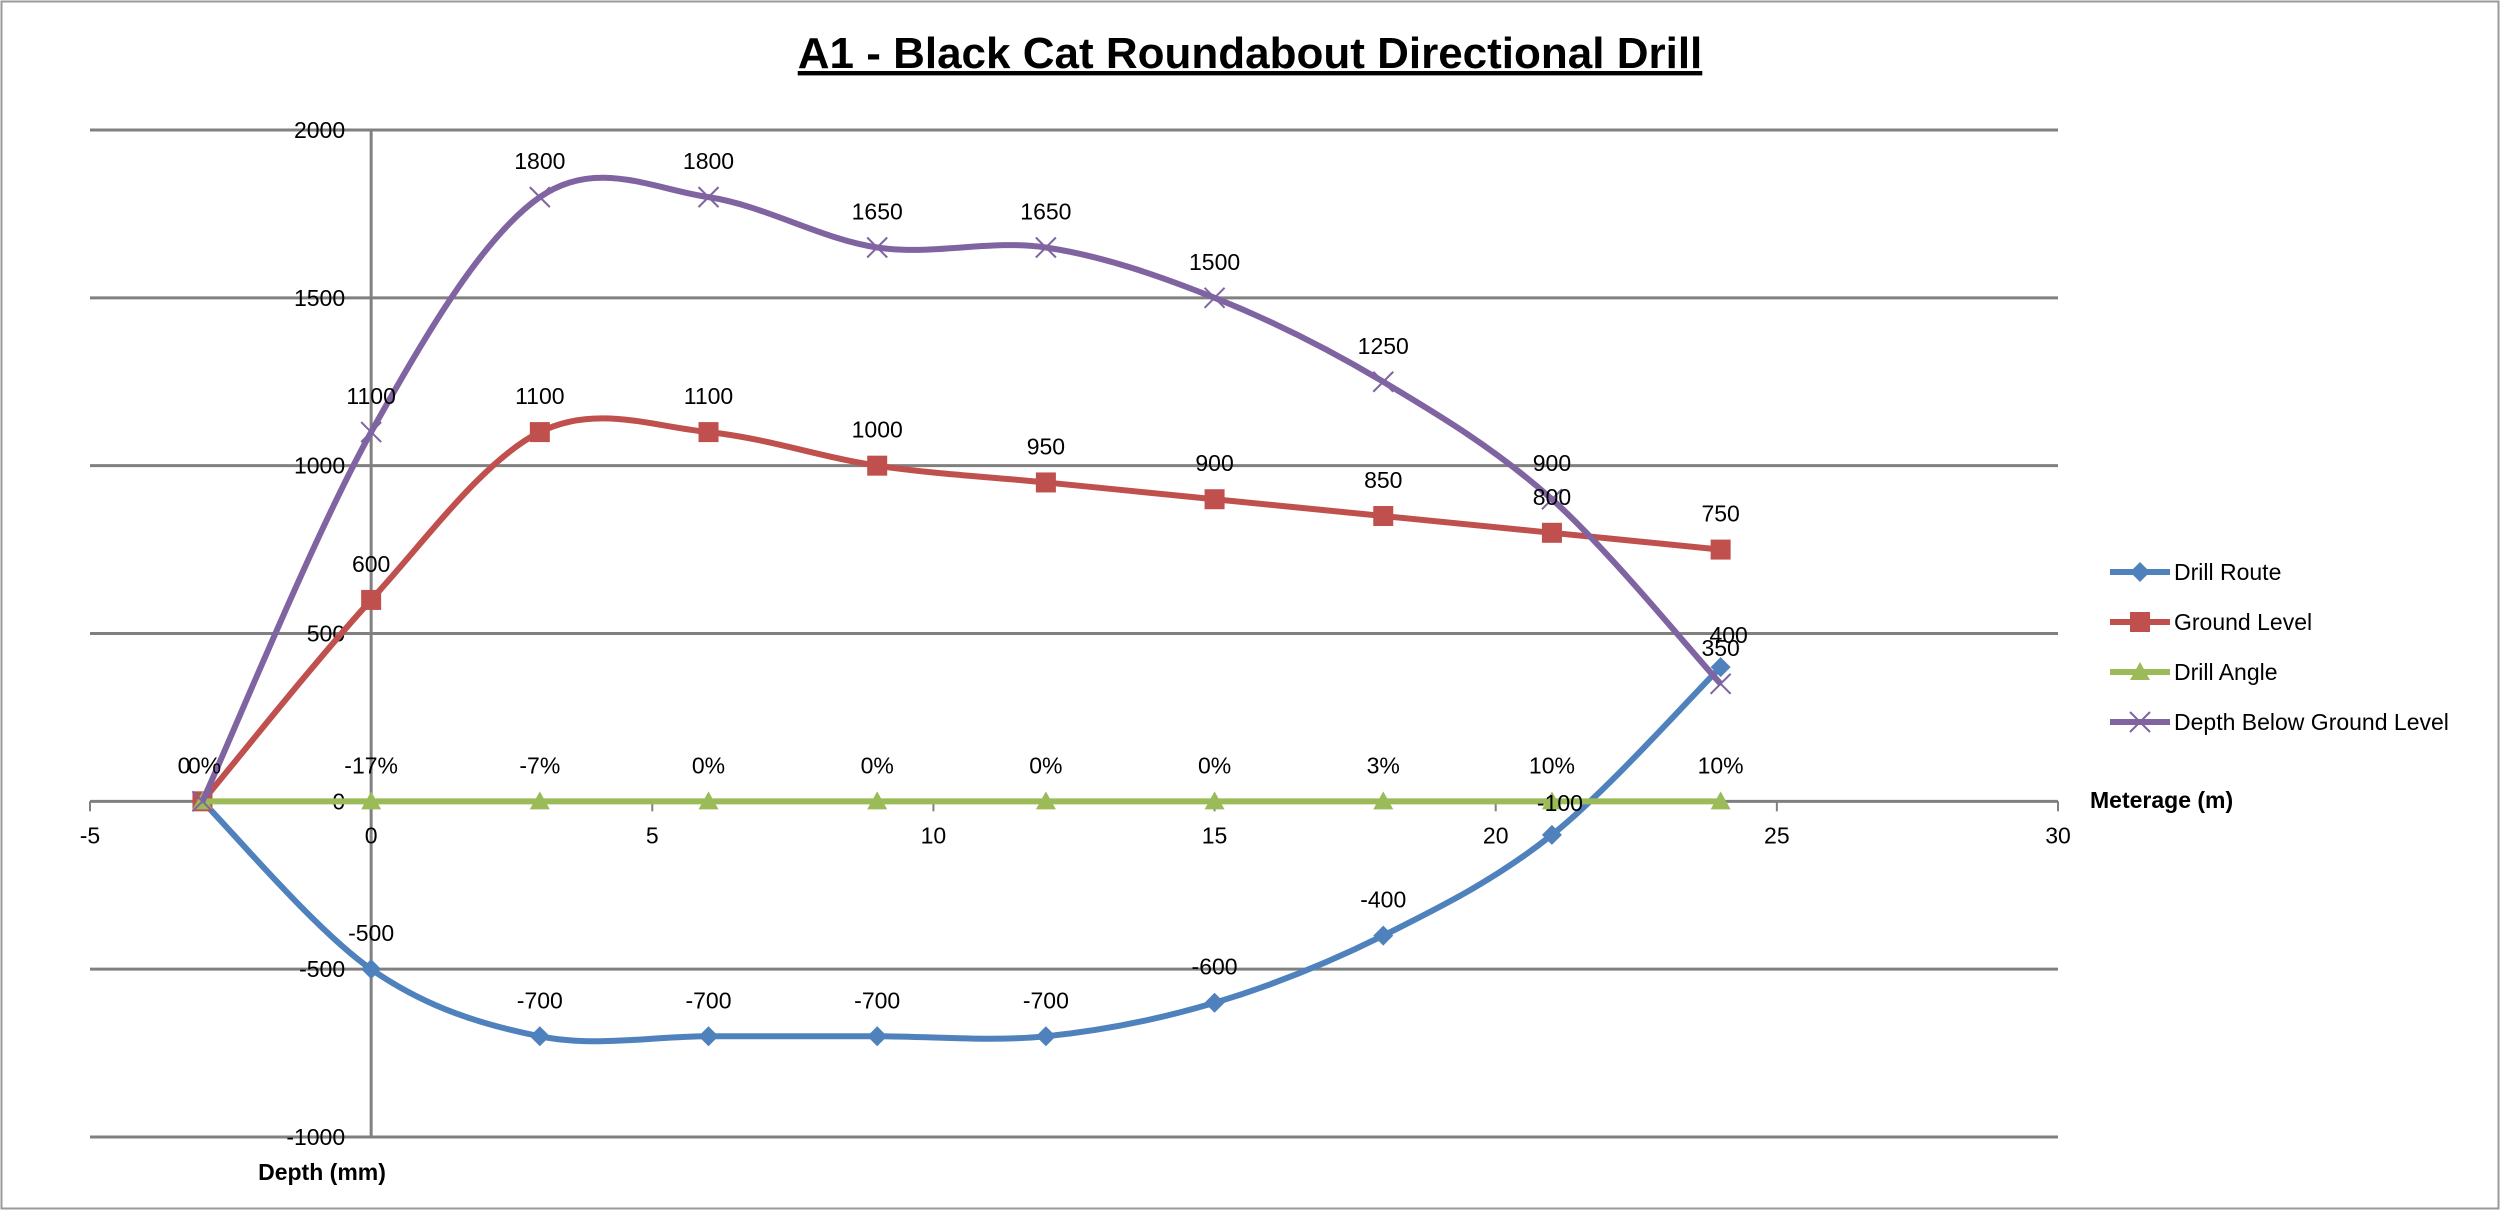  What do you see at coordinates (370, 396) in the screenshot?
I see `data-label-depth-below-ground-level: 1100` at bounding box center [370, 396].